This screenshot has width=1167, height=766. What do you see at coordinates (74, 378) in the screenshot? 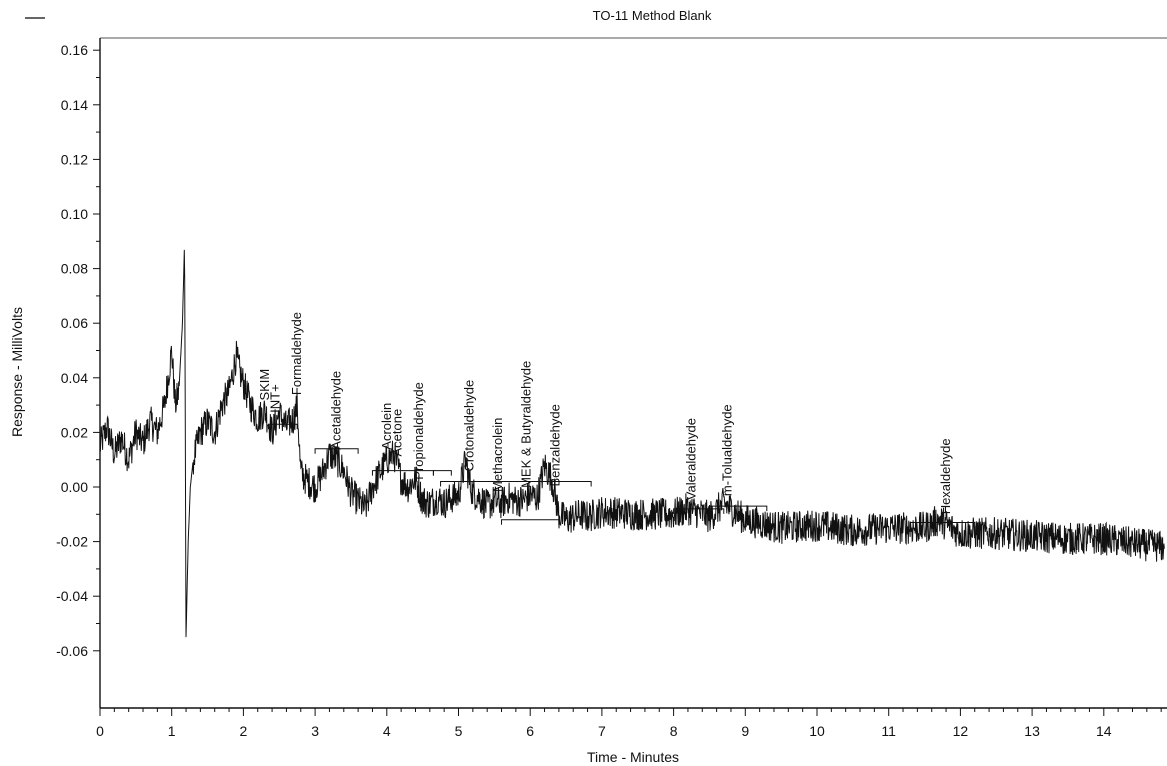
I see `y-tick-label: 0.04` at bounding box center [74, 378].